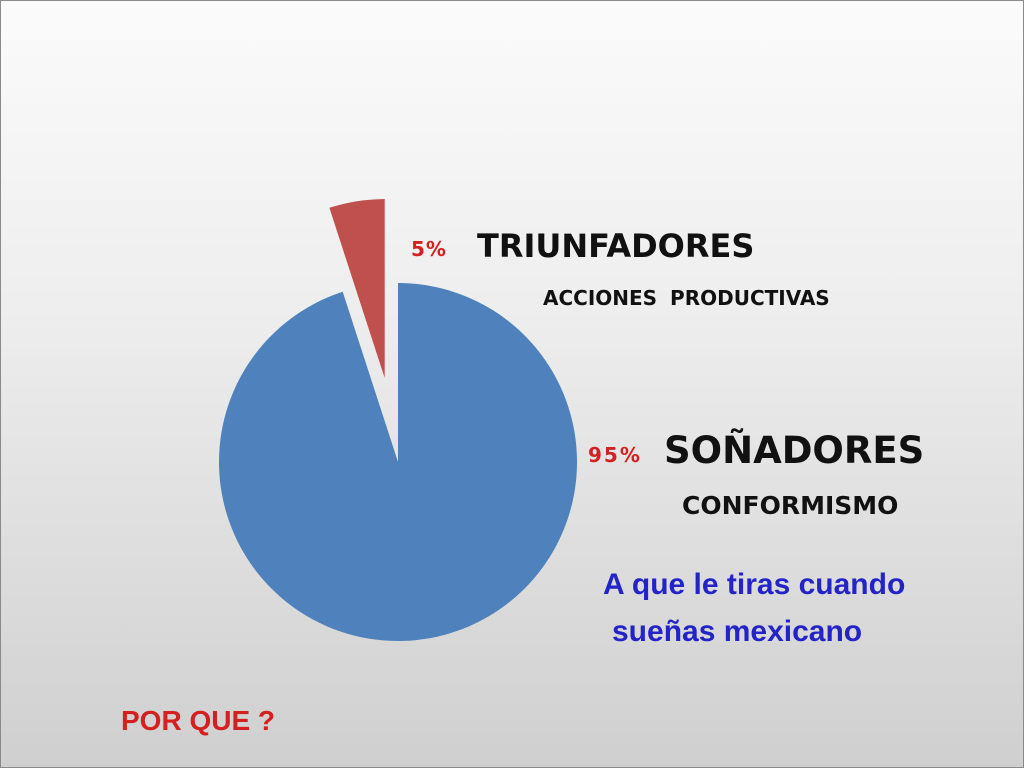 The image size is (1024, 768). What do you see at coordinates (616, 246) in the screenshot?
I see `slice-name-triunfadores: TRIUNFADORES` at bounding box center [616, 246].